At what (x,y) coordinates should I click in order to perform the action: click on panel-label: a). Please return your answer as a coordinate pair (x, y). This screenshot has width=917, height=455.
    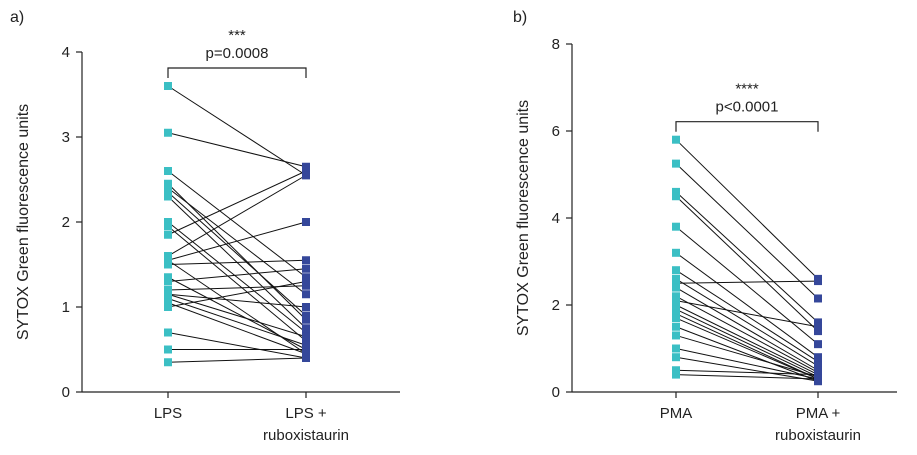
    Looking at the image, I should click on (17, 17).